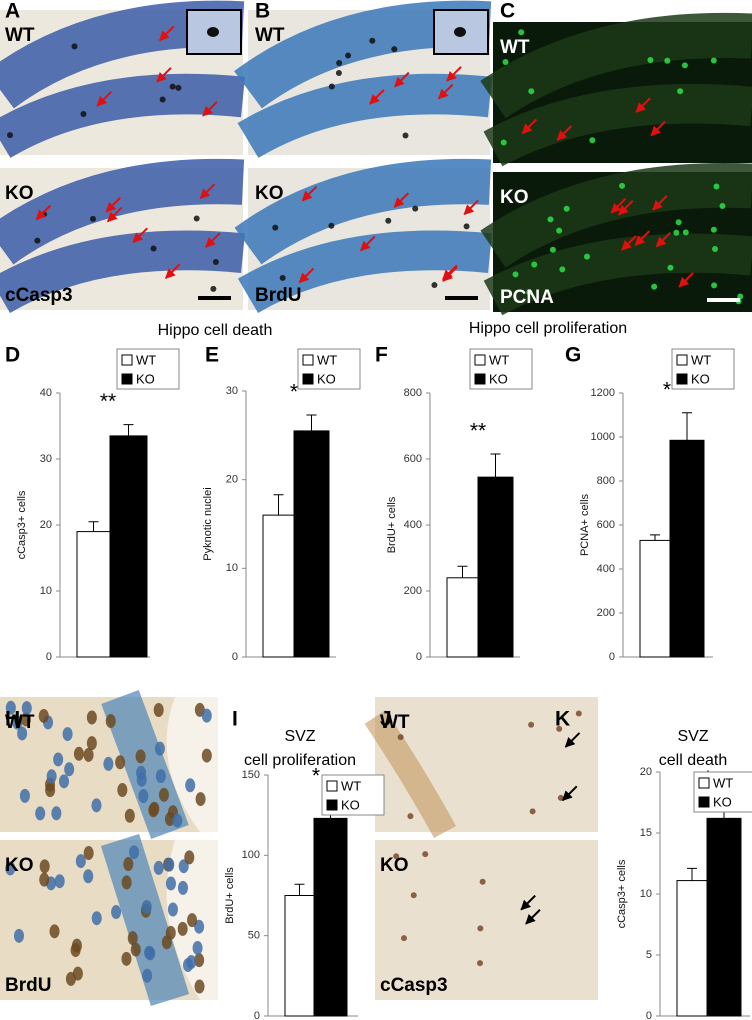  What do you see at coordinates (649, 955) in the screenshot?
I see `y-tick-label: 5` at bounding box center [649, 955].